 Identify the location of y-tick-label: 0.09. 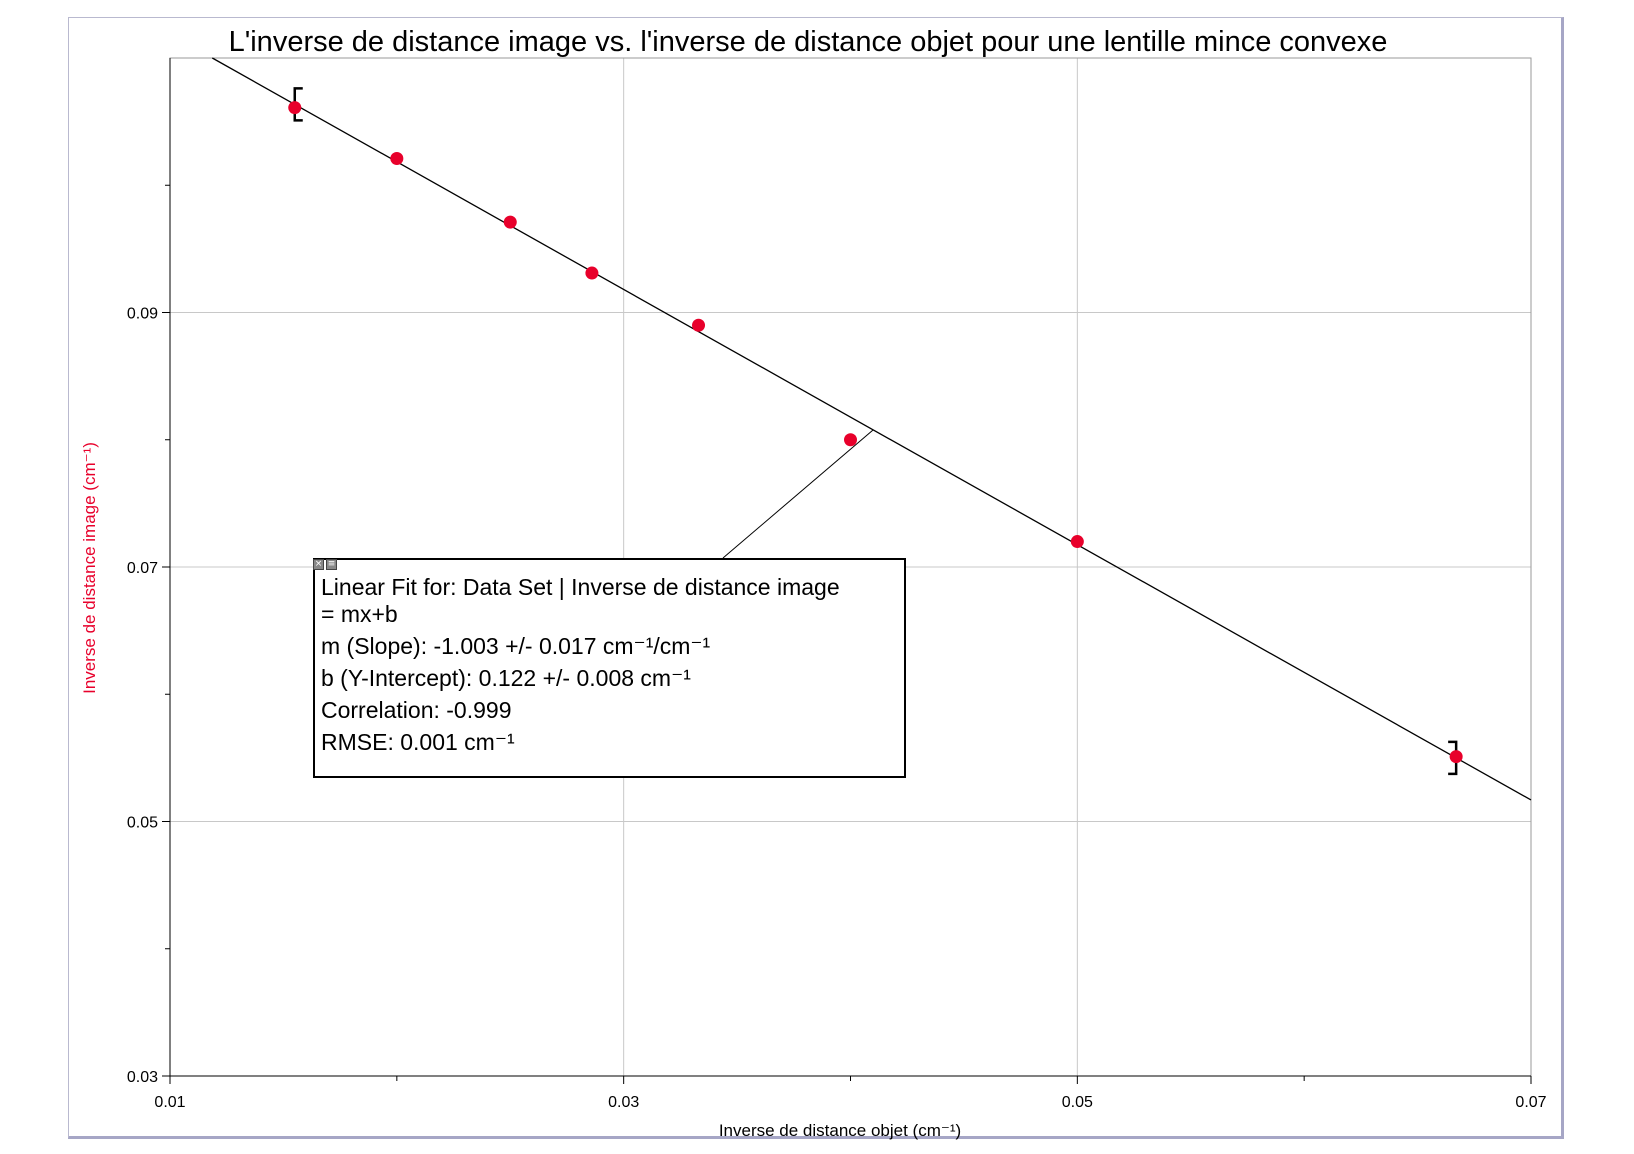
(142, 314).